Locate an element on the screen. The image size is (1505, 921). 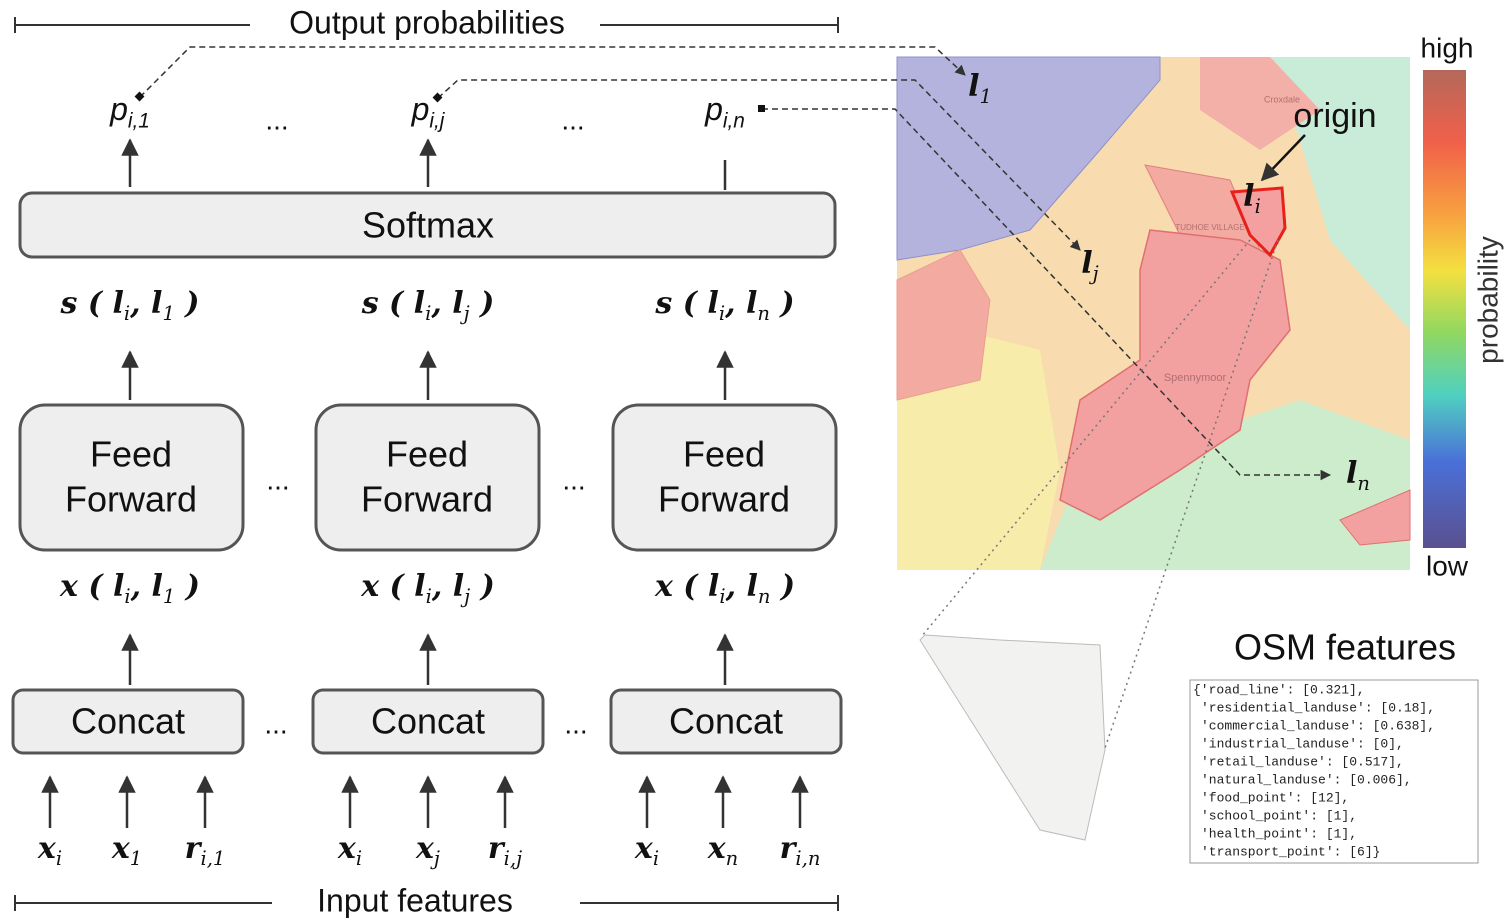
score-label: s ( li, l1 ) is located at coordinates (130, 305).